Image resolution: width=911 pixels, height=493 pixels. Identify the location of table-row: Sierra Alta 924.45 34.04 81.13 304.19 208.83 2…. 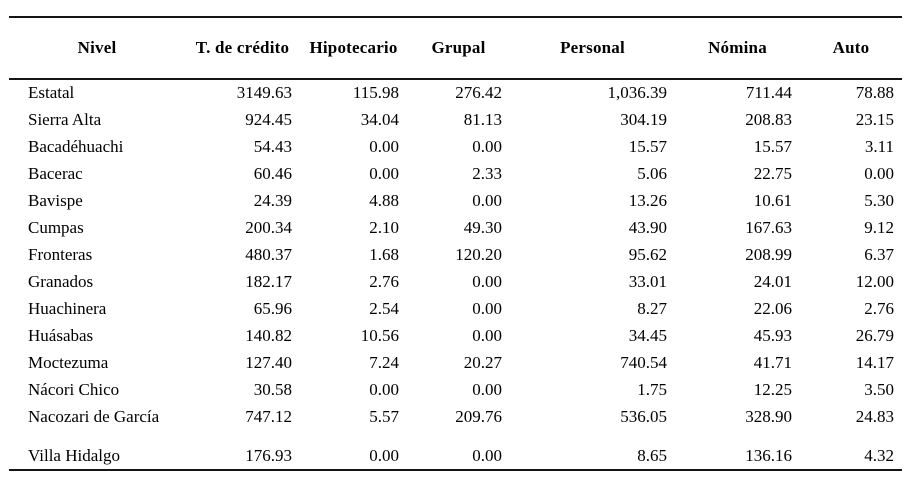
(455, 119).